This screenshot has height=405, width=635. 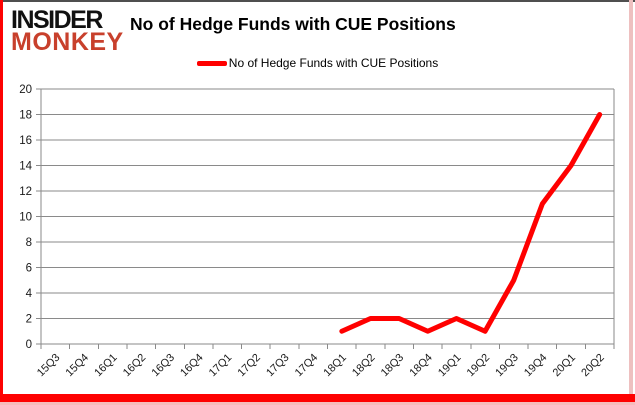 I want to click on chart-legend: No of Hedge Funds with CUE Positions, so click(x=317, y=63).